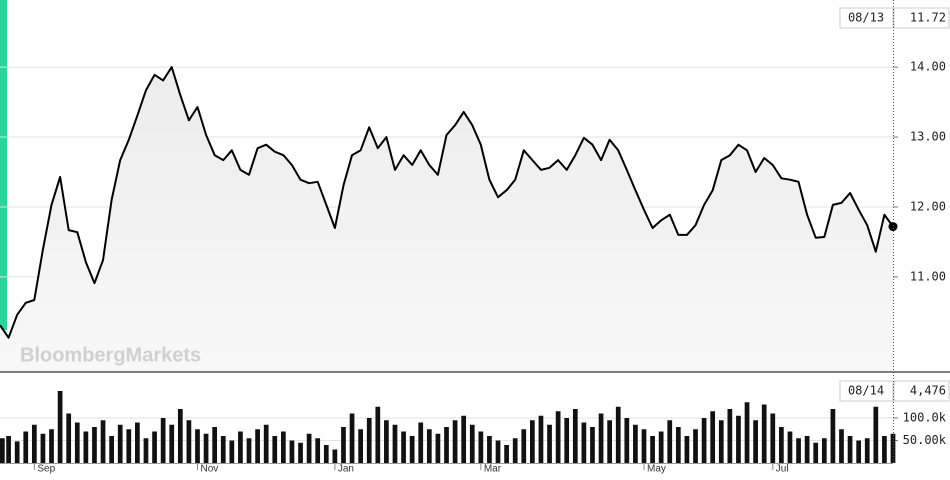 The image size is (950, 480). I want to click on accent-bar, so click(3, 165).